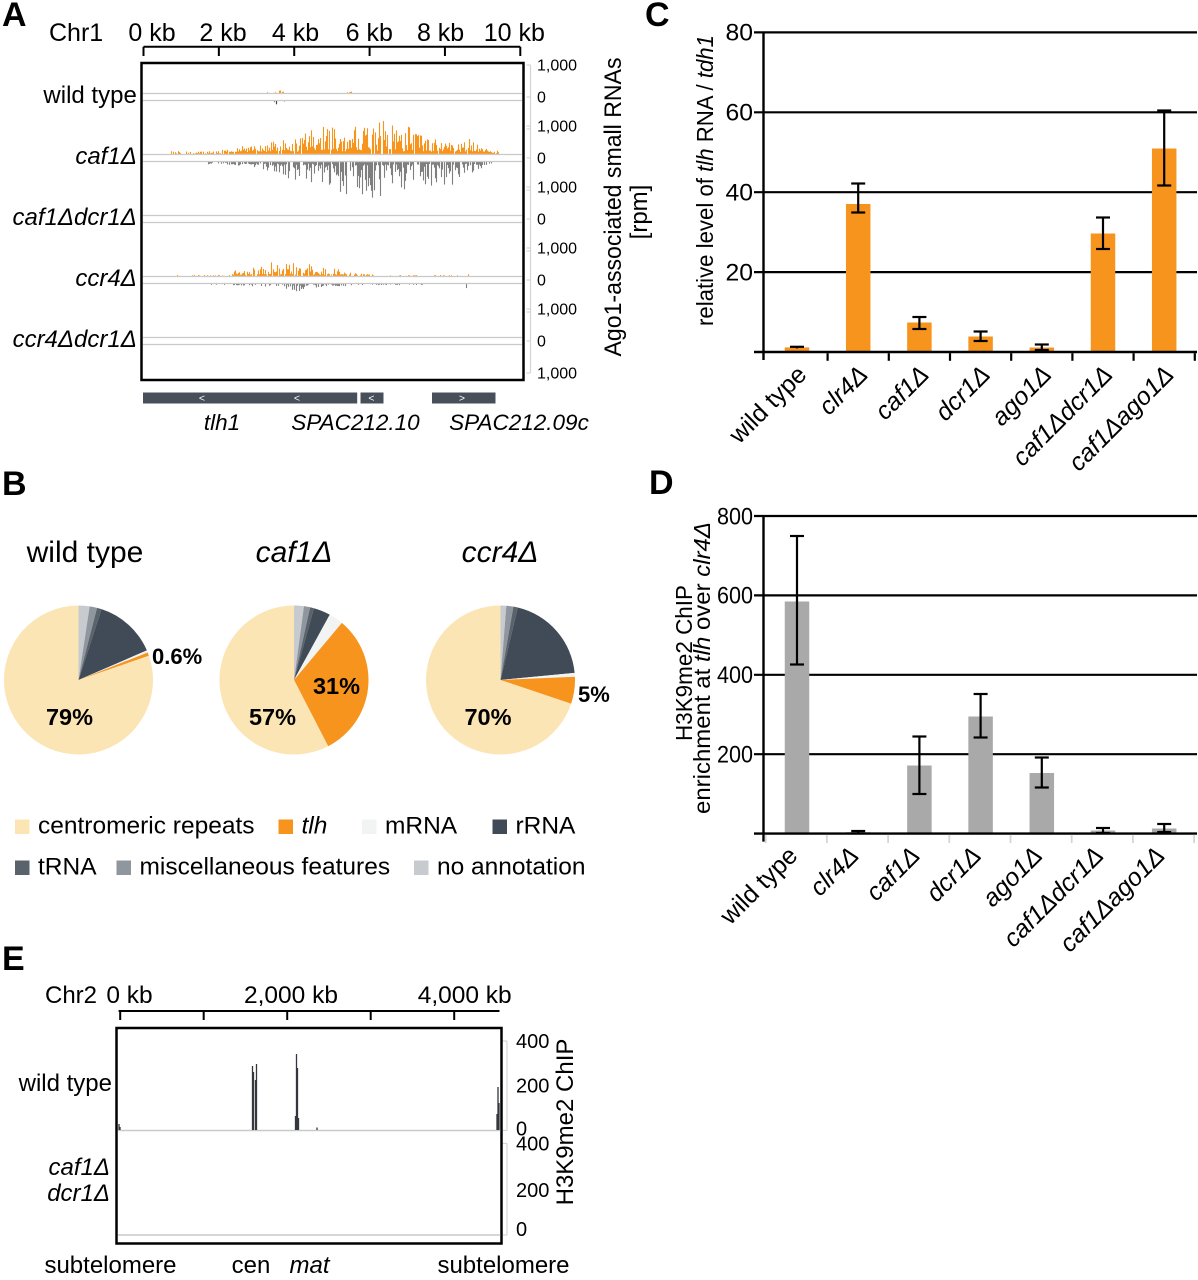 Image resolution: width=1198 pixels, height=1280 pixels. Describe the element at coordinates (740, 33) in the screenshot. I see `svg-text: 80` at that location.